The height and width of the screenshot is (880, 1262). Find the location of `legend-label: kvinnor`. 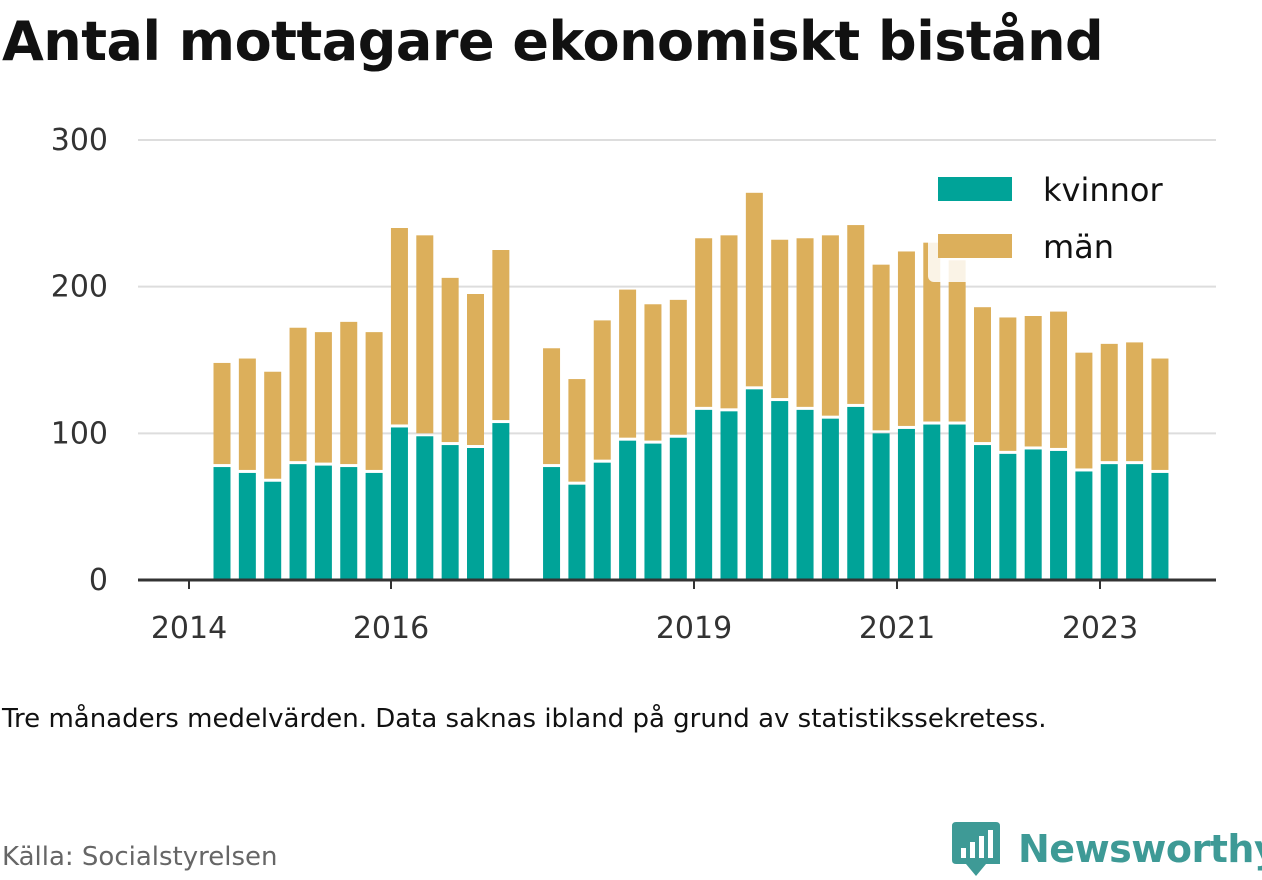

legend-label: kvinnor is located at coordinates (1103, 190).